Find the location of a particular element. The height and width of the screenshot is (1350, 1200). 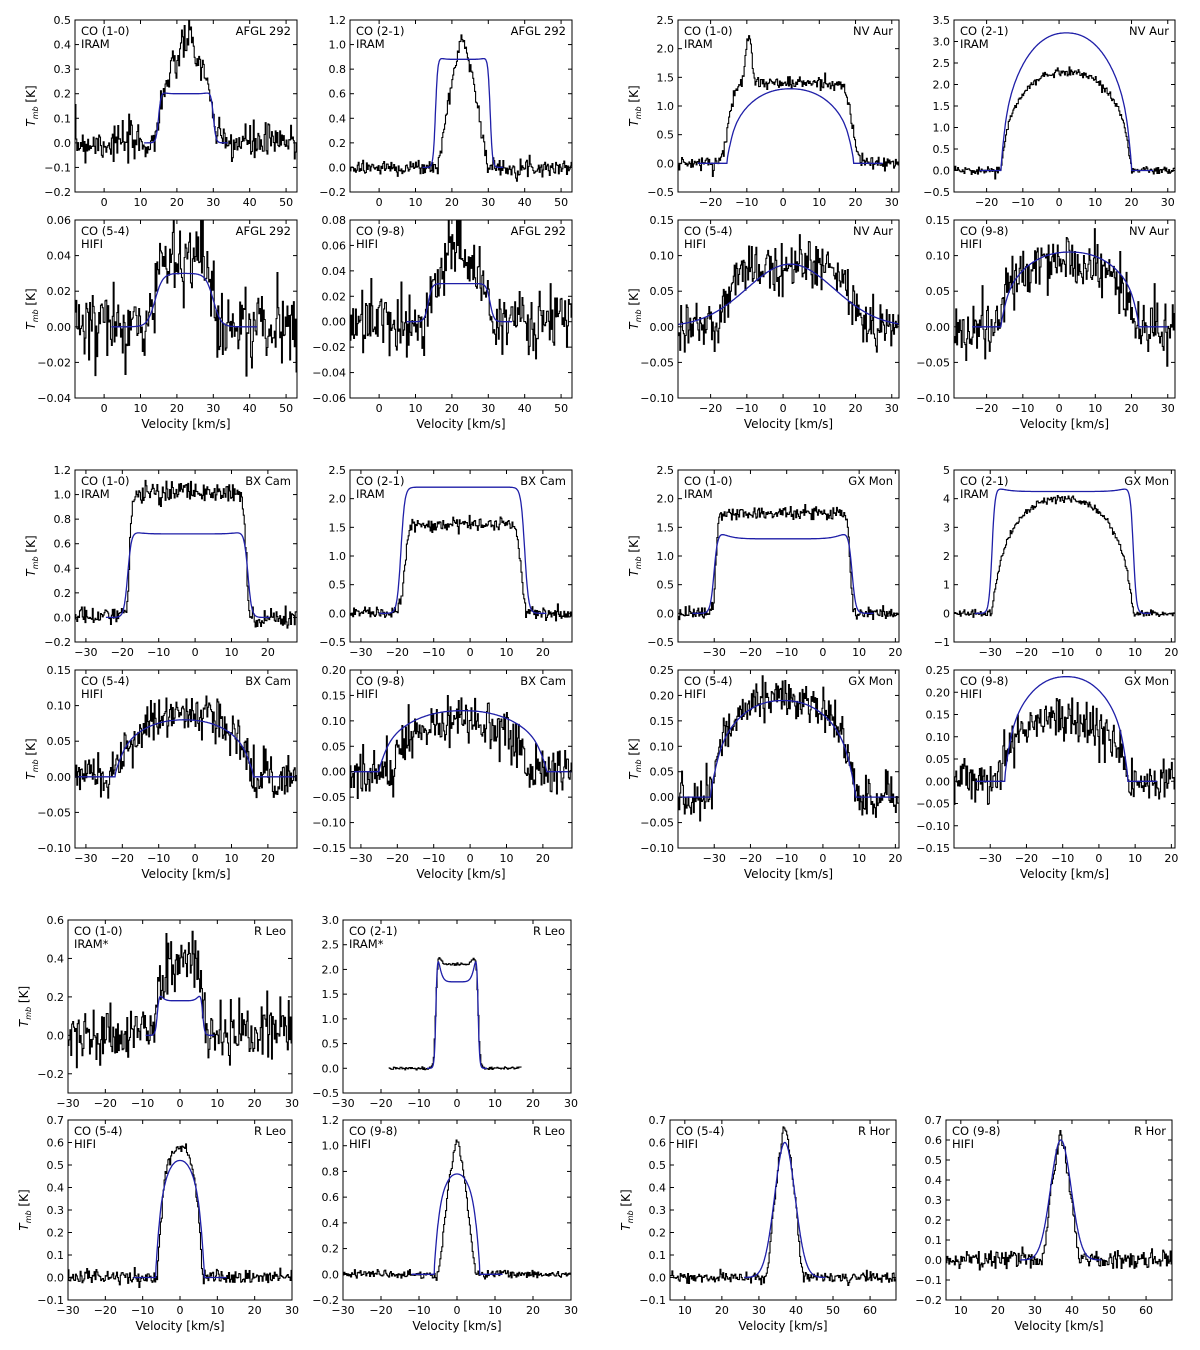

y-tick-label: 0.06 is located at coordinates (334, 245).